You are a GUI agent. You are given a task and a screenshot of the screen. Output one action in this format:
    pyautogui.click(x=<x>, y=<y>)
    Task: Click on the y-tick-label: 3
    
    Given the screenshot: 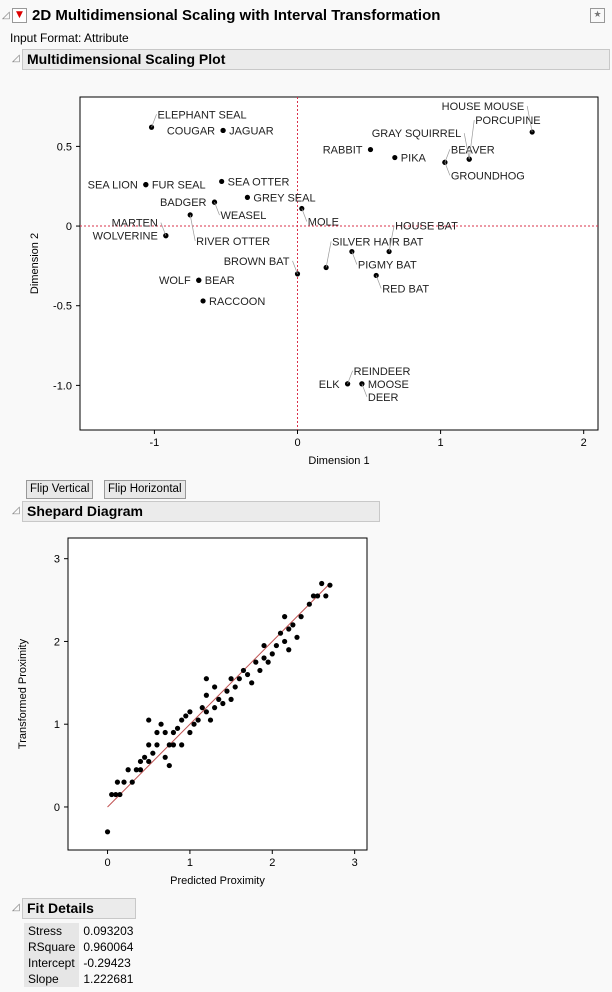 What is the action you would take?
    pyautogui.click(x=57, y=560)
    